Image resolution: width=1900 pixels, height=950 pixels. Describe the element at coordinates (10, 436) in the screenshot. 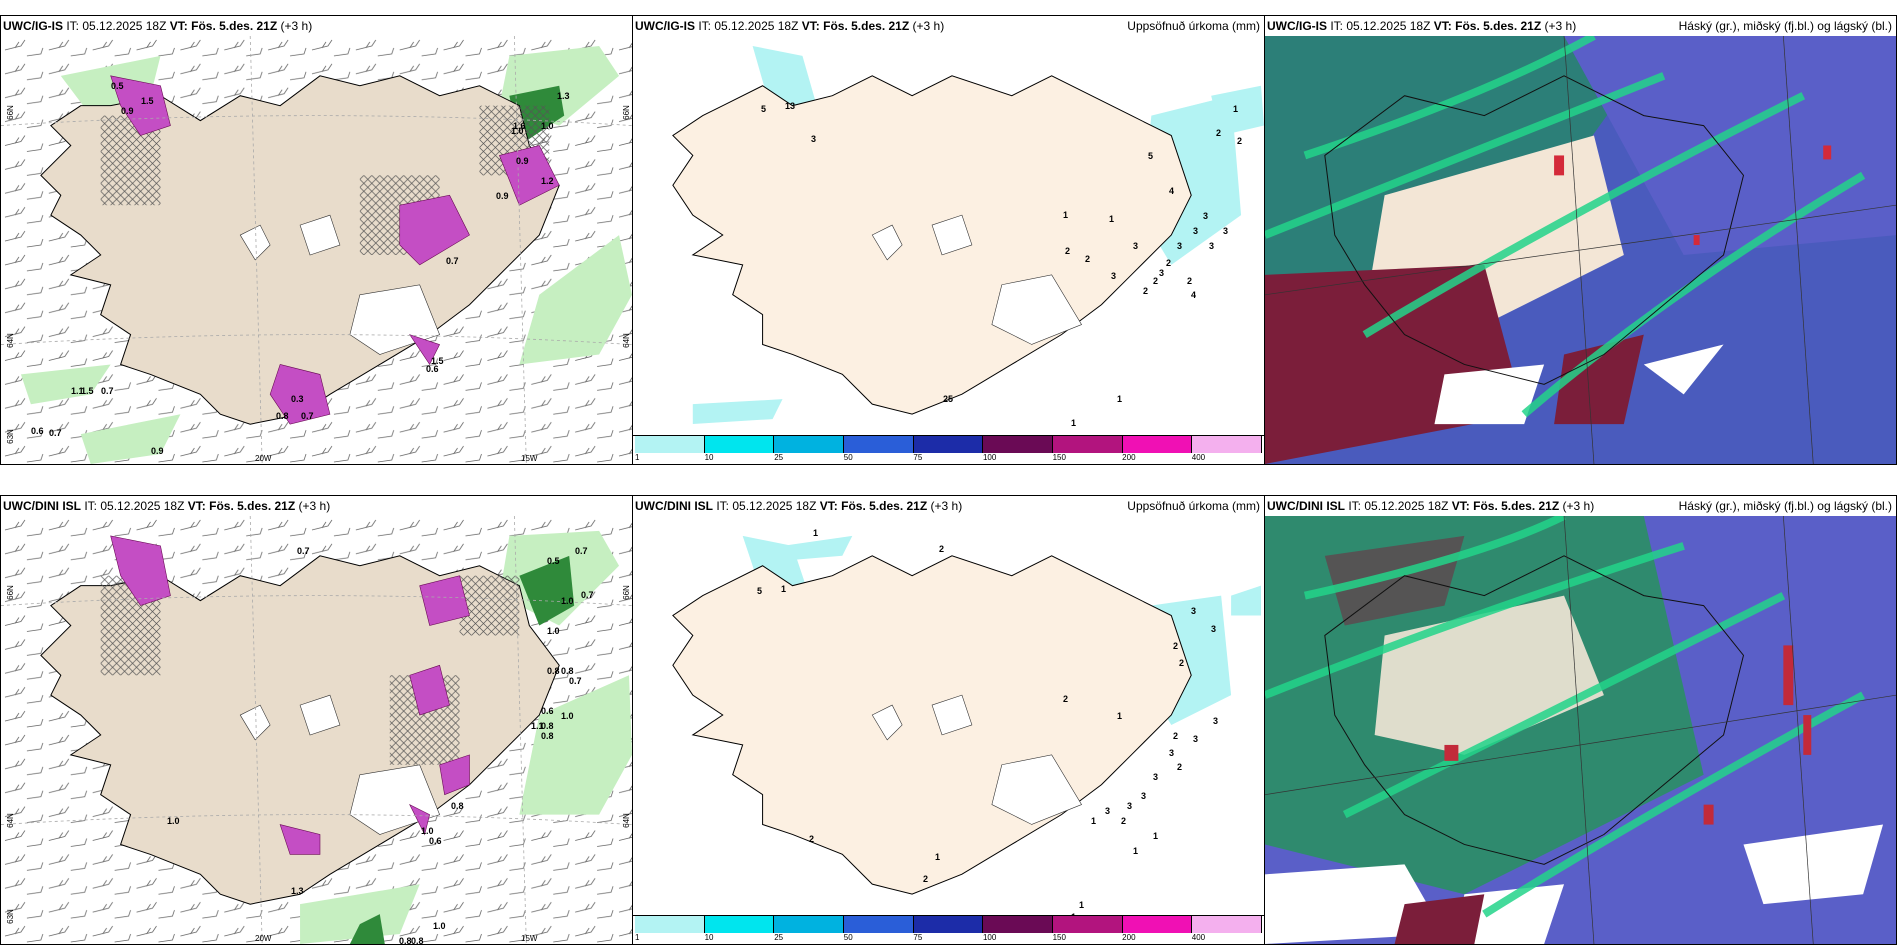

I see `lat-label: 63N` at that location.